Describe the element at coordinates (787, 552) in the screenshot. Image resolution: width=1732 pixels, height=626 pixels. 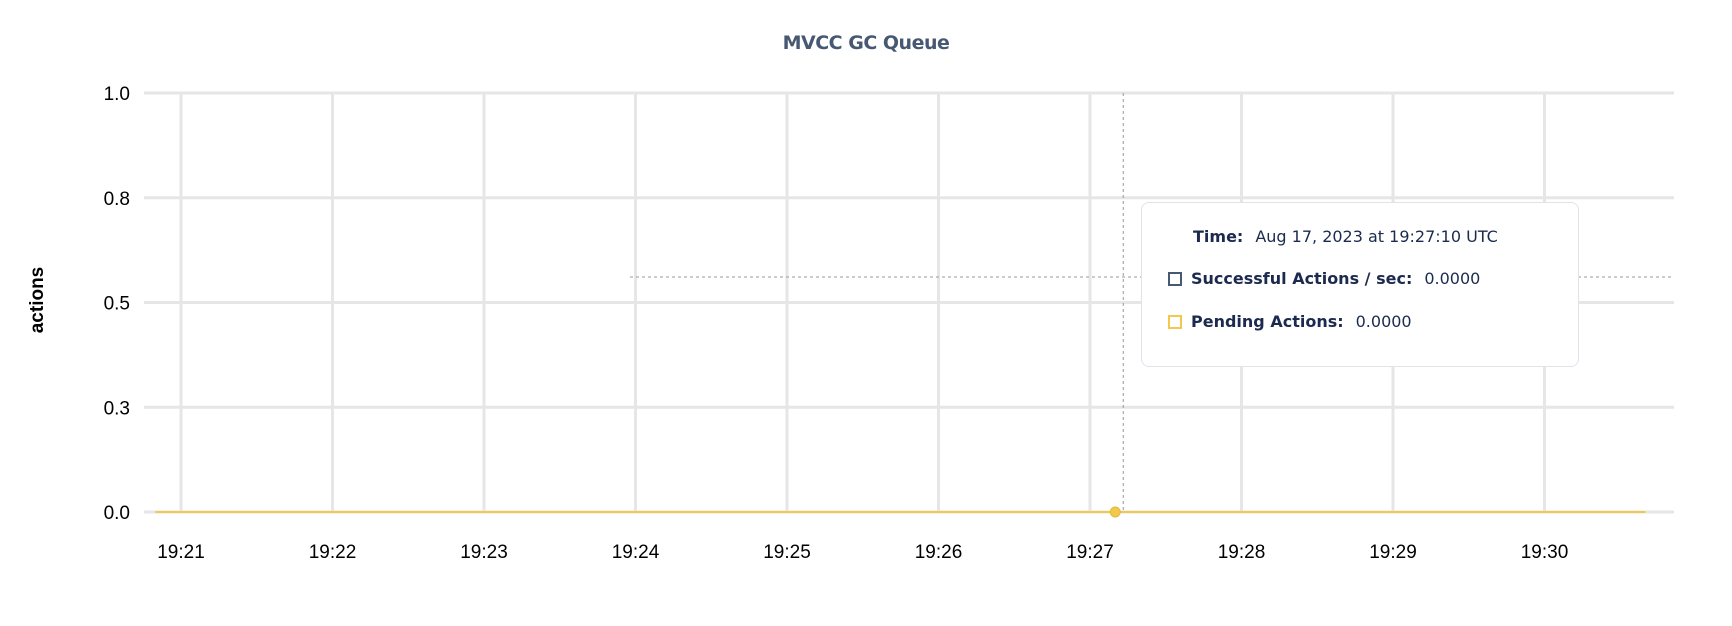
I see `x-tick-label: 19:25` at that location.